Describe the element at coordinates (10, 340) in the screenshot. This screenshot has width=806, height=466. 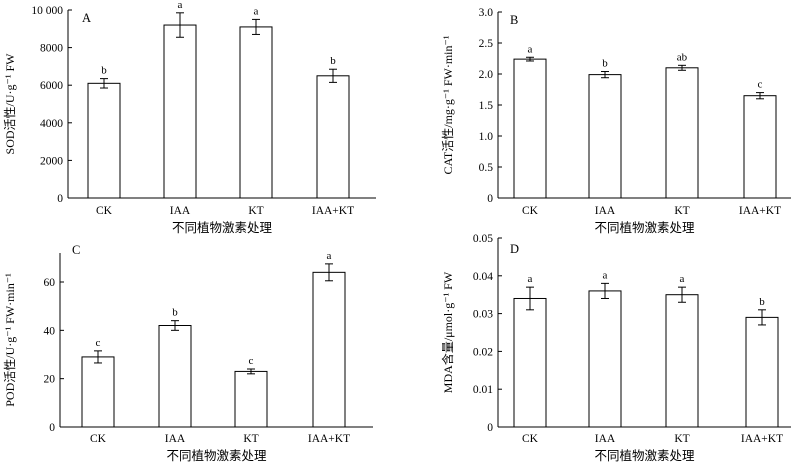
I see `y-axis-label: POD活性/U·g⁻¹ FW·min⁻¹` at that location.